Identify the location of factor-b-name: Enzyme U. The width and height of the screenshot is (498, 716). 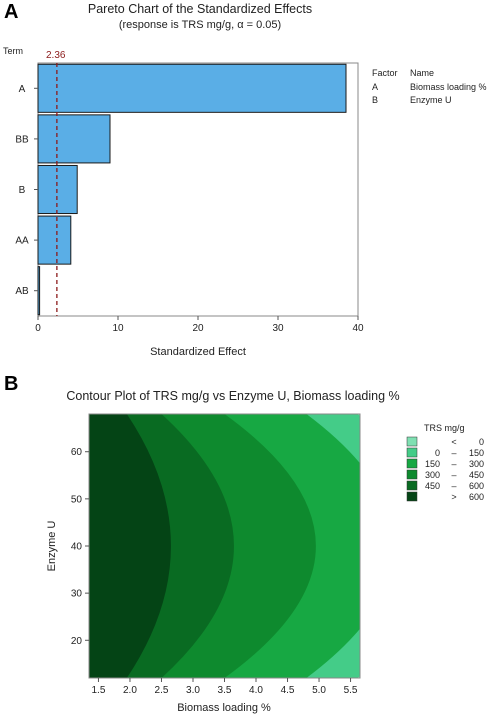
(431, 100).